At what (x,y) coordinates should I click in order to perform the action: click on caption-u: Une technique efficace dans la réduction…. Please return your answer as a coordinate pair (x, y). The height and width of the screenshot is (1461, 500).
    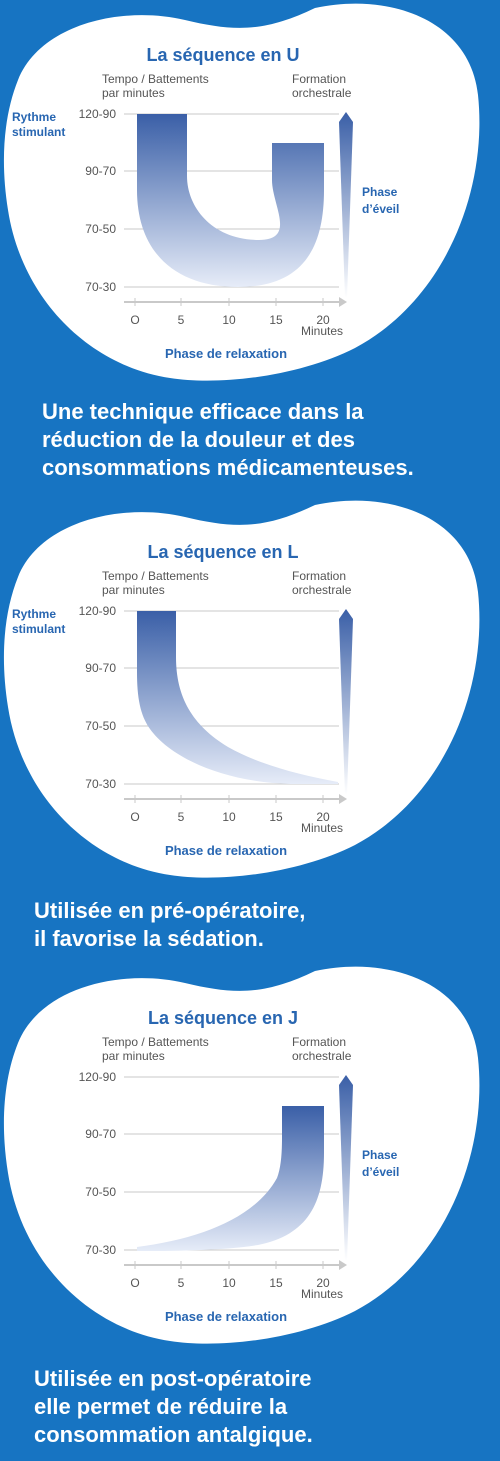
    Looking at the image, I should click on (228, 440).